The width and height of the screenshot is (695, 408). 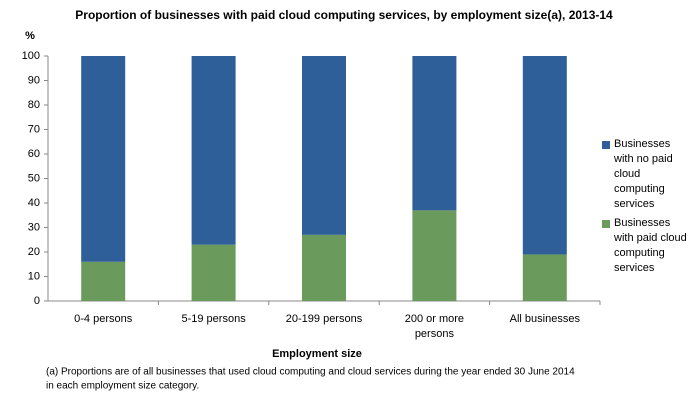 I want to click on x-tick-label: All businesses, so click(x=544, y=319).